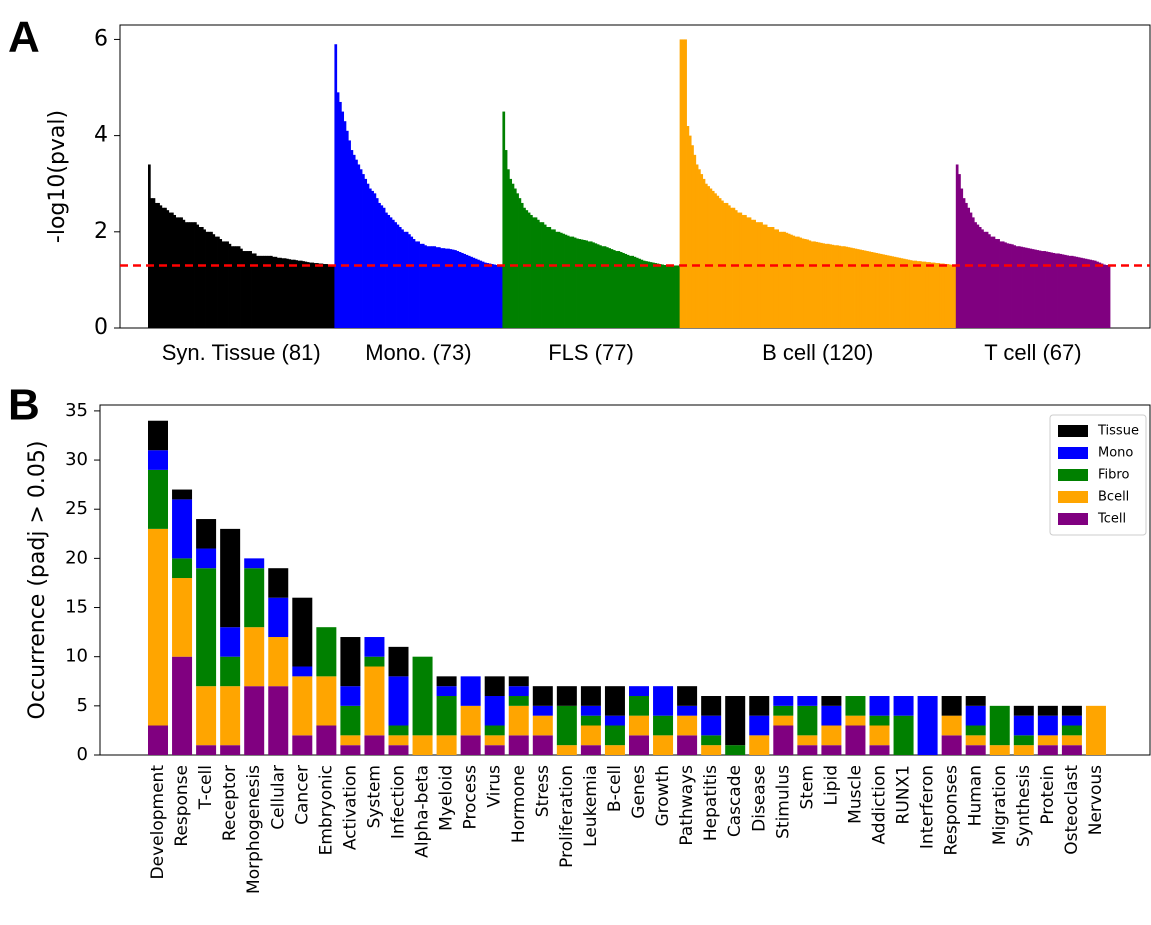 Image resolution: width=1151 pixels, height=925 pixels. What do you see at coordinates (567, 816) in the screenshot?
I see `x-tick-label: Proliferation` at bounding box center [567, 816].